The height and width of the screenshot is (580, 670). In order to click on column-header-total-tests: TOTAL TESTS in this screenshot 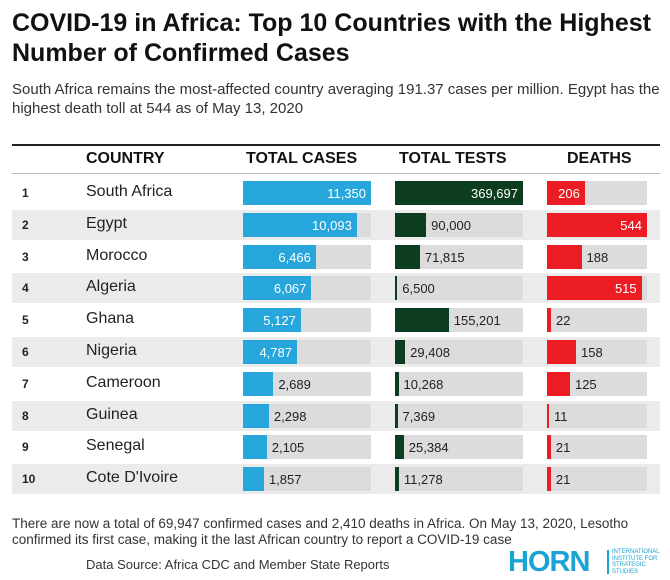, I will do `click(453, 158)`.